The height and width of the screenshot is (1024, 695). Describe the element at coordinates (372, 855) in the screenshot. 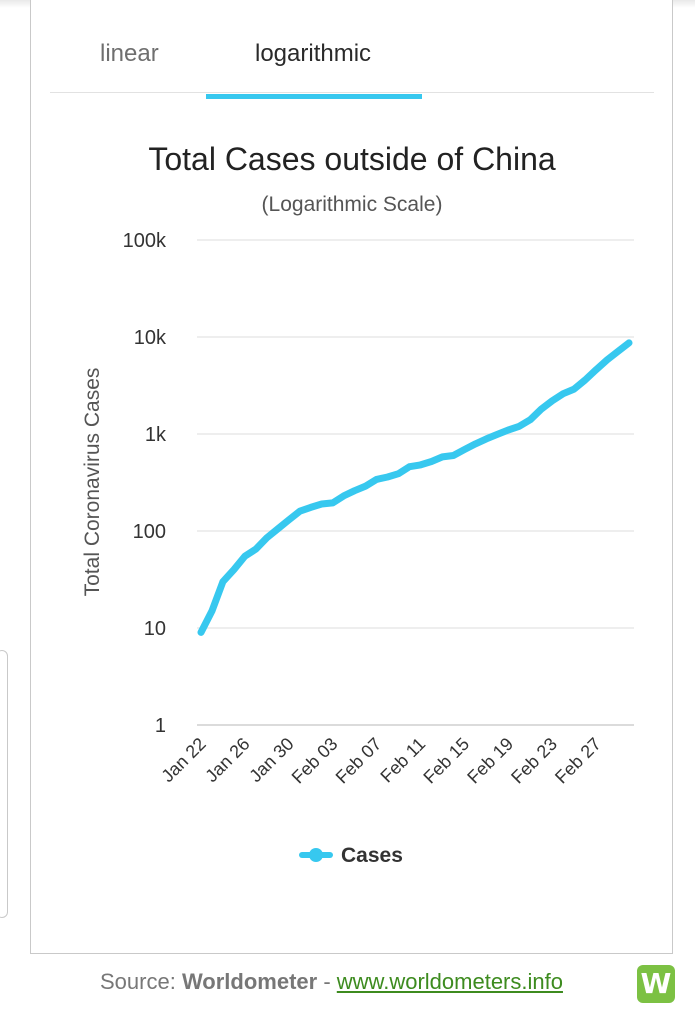

I see `legend-label-cases: Cases` at that location.